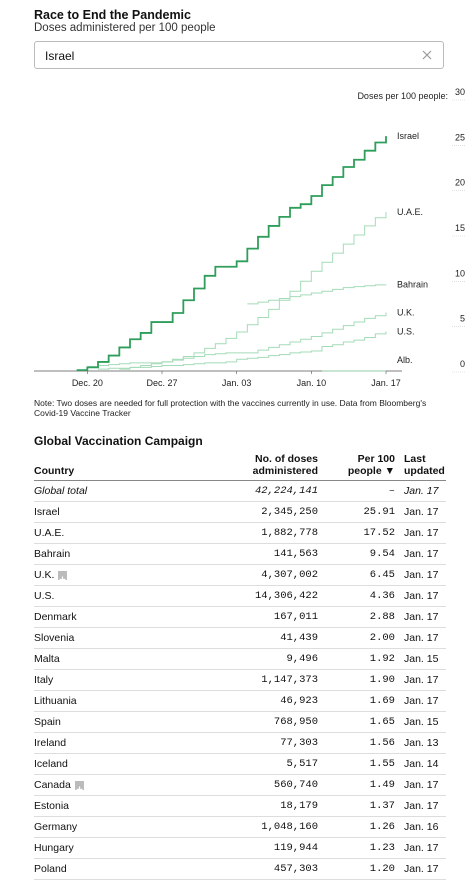 This screenshot has width=471, height=882. Describe the element at coordinates (286, 491) in the screenshot. I see `table-cell: 42,224,141` at that location.